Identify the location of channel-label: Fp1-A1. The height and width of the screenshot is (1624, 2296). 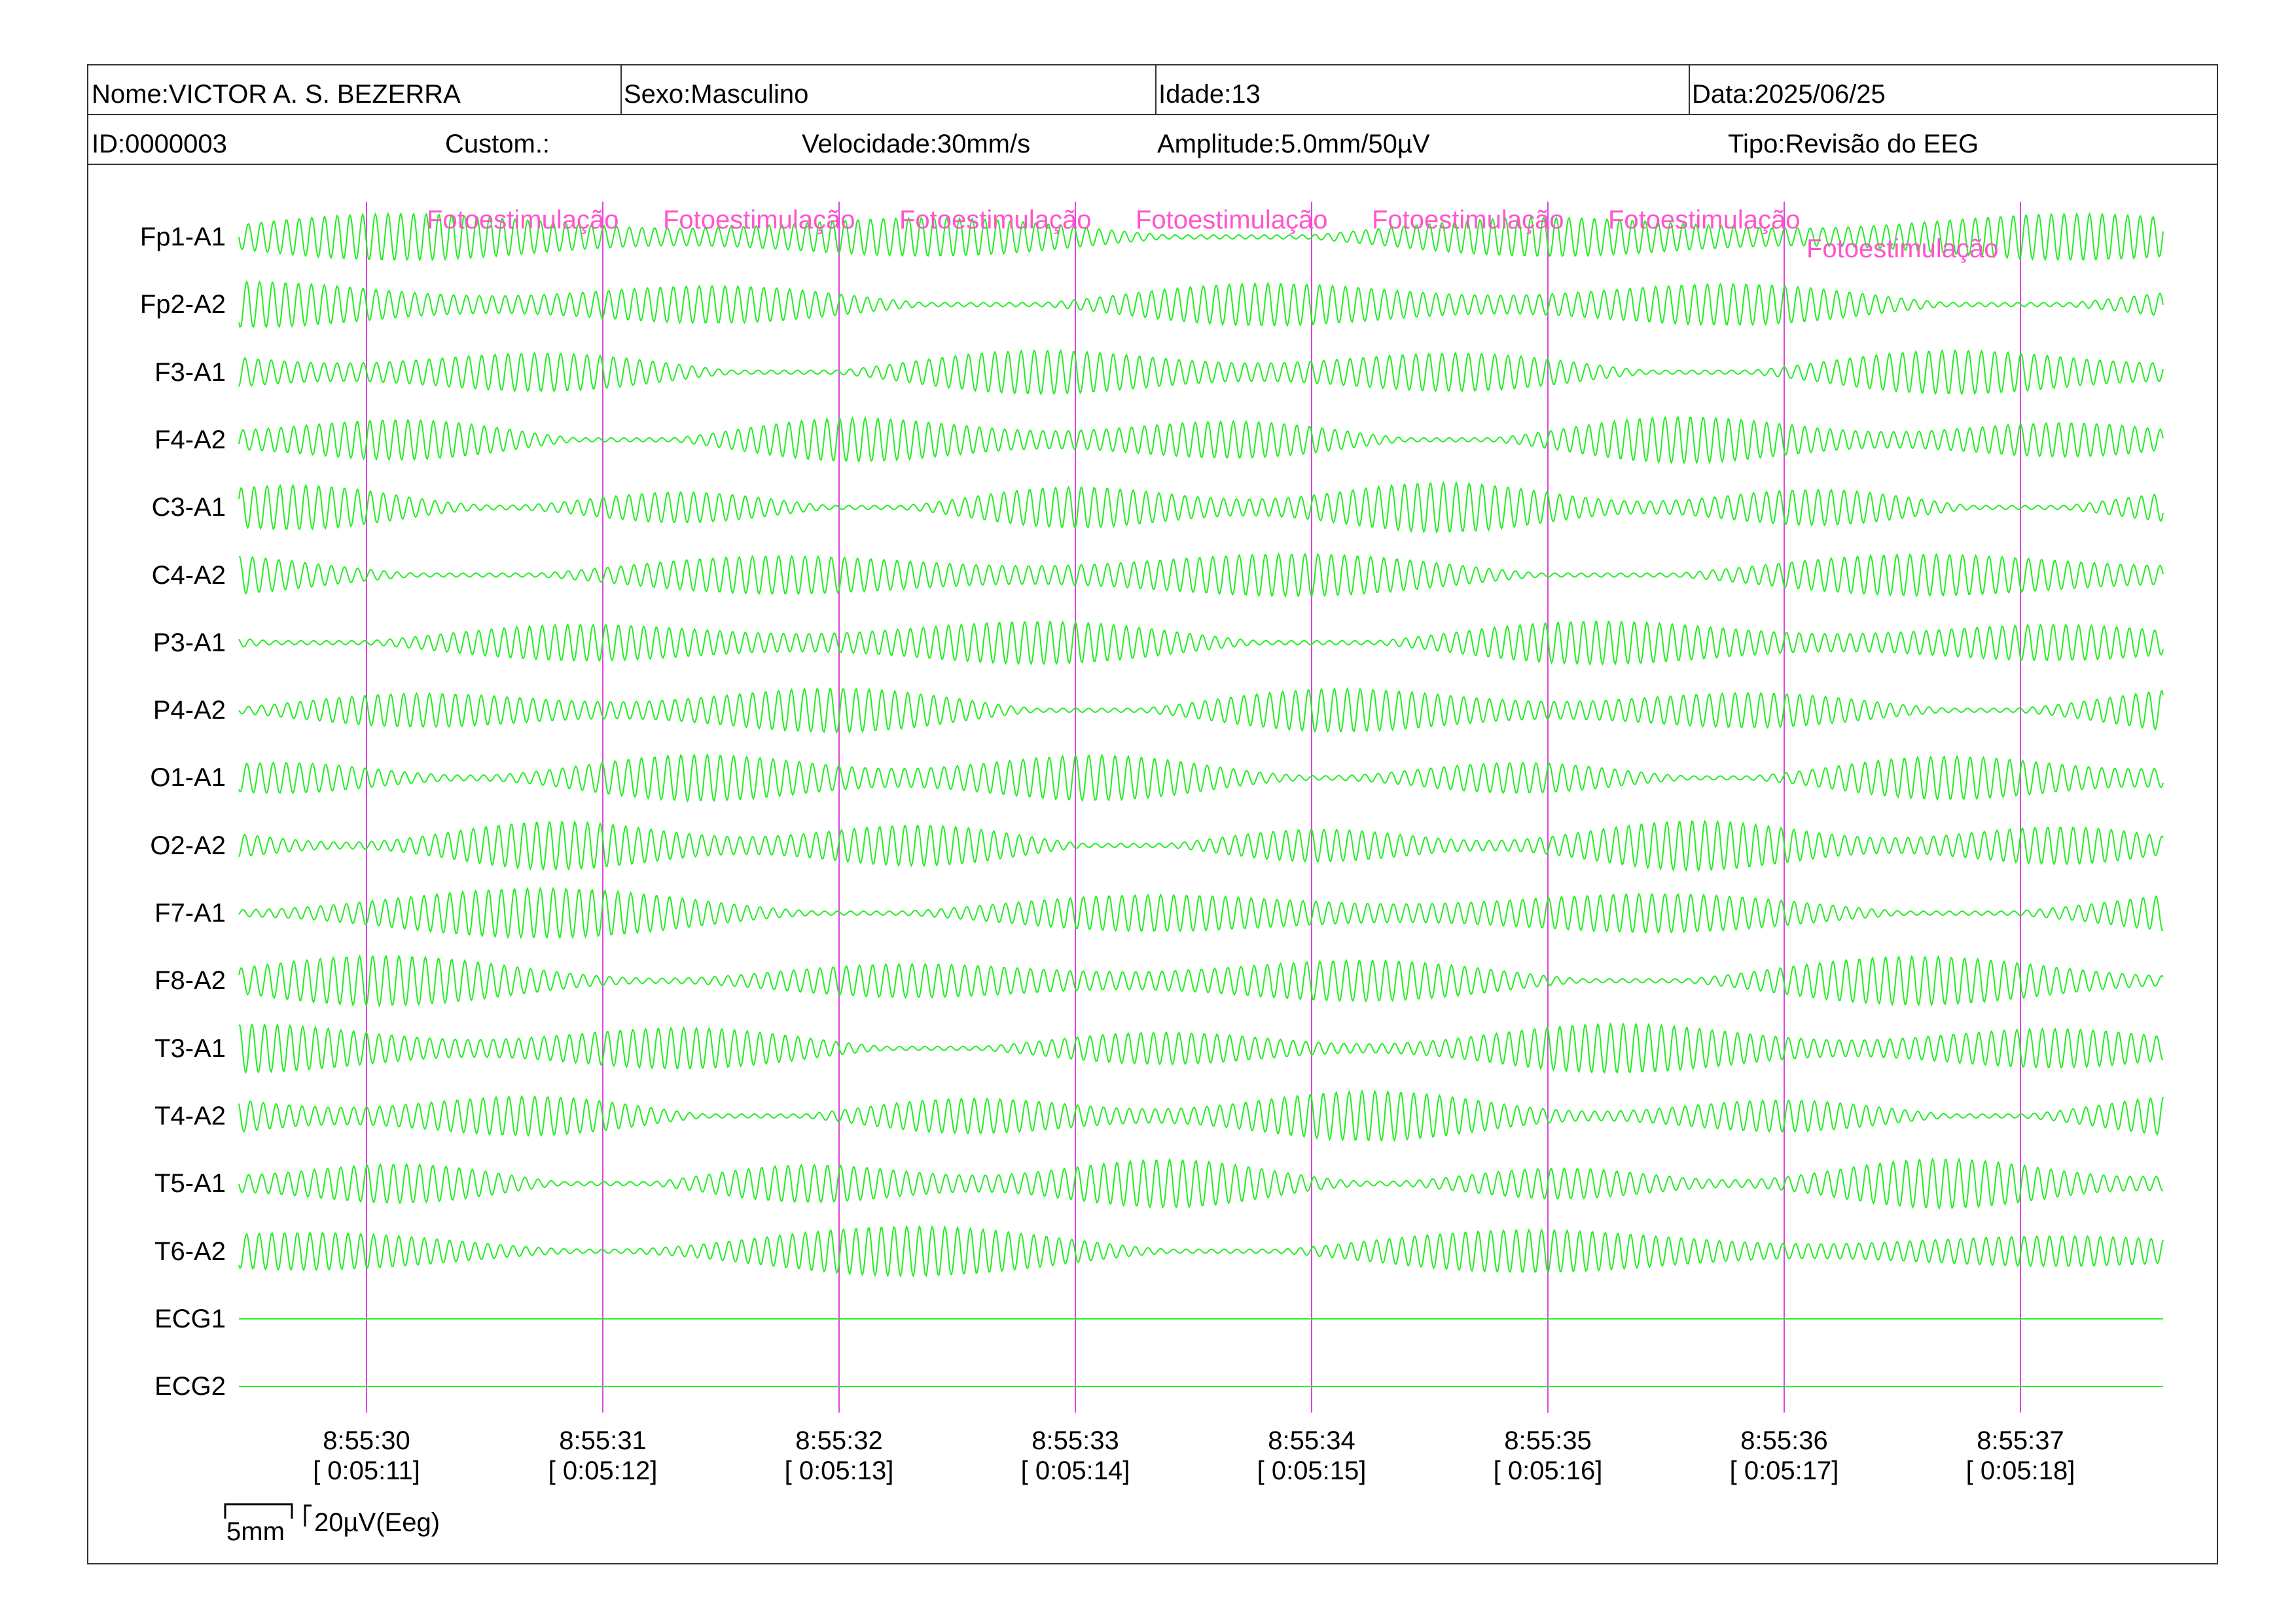
(182, 237).